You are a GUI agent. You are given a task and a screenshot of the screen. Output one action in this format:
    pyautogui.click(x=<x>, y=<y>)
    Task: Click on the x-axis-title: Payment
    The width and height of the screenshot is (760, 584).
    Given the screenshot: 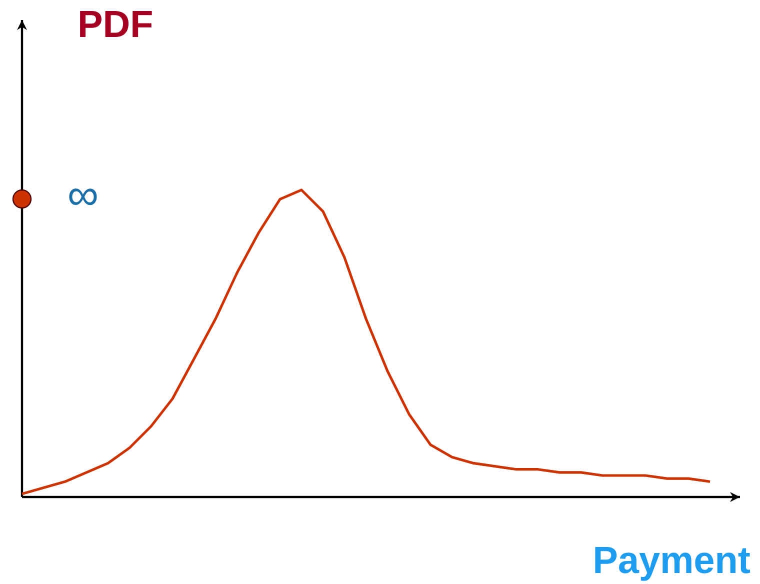 What is the action you would take?
    pyautogui.click(x=672, y=563)
    